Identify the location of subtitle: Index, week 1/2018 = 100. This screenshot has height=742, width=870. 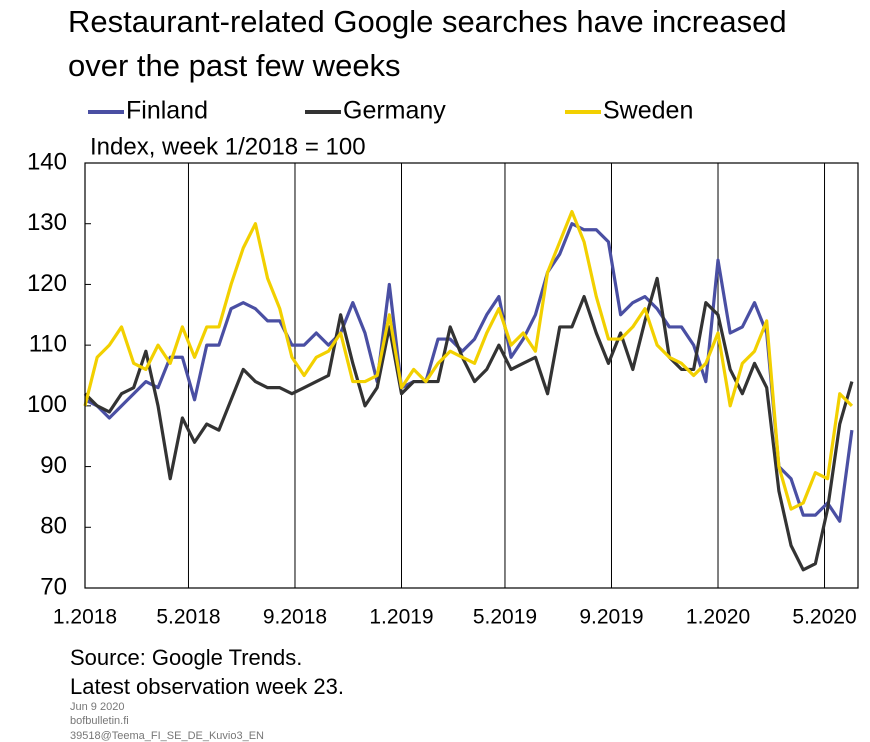
(228, 146).